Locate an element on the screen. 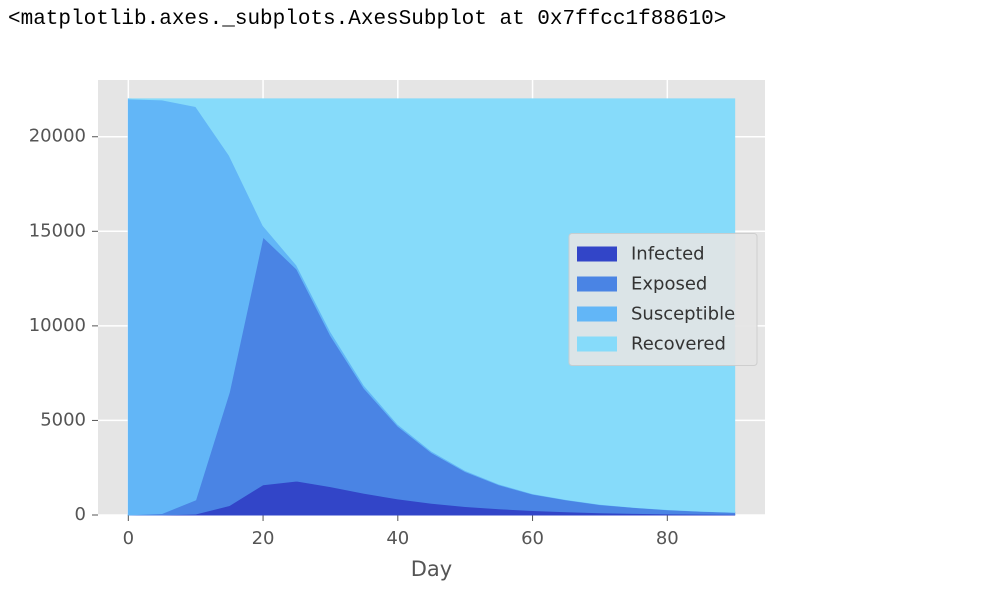 Image resolution: width=982 pixels, height=604 pixels. x-tick-label: 80 is located at coordinates (667, 538).